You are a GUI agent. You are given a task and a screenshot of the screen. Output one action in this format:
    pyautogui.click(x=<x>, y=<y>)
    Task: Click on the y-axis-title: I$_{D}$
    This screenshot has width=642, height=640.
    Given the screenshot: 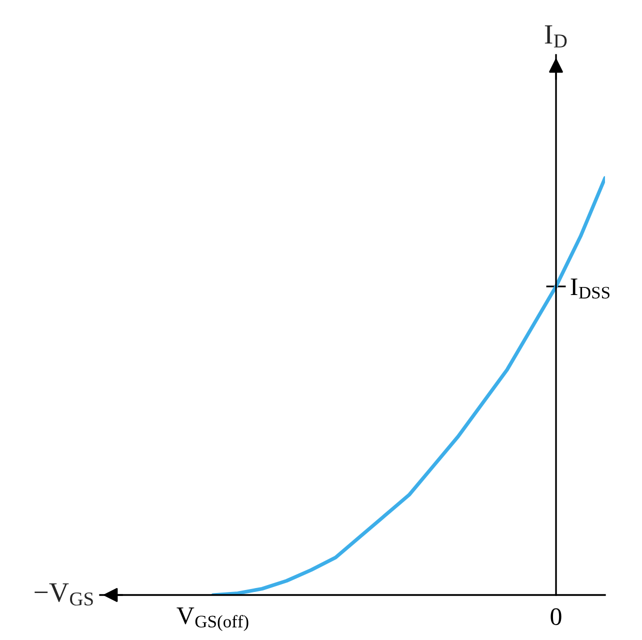 What is the action you would take?
    pyautogui.click(x=555, y=36)
    